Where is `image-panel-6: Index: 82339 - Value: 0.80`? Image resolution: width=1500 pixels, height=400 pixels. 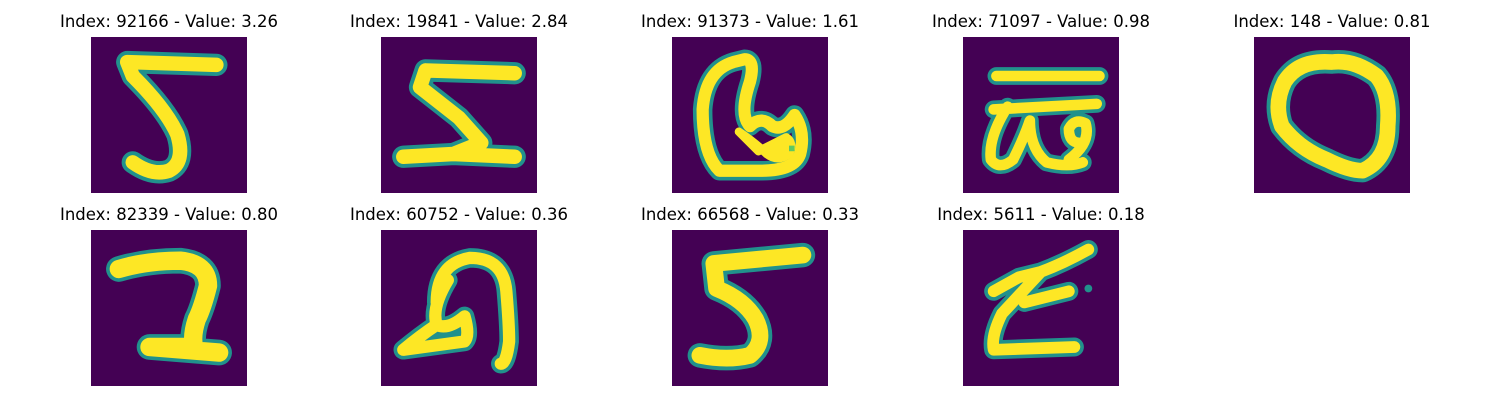 image-panel-6: Index: 82339 - Value: 0.80 is located at coordinates (169, 295).